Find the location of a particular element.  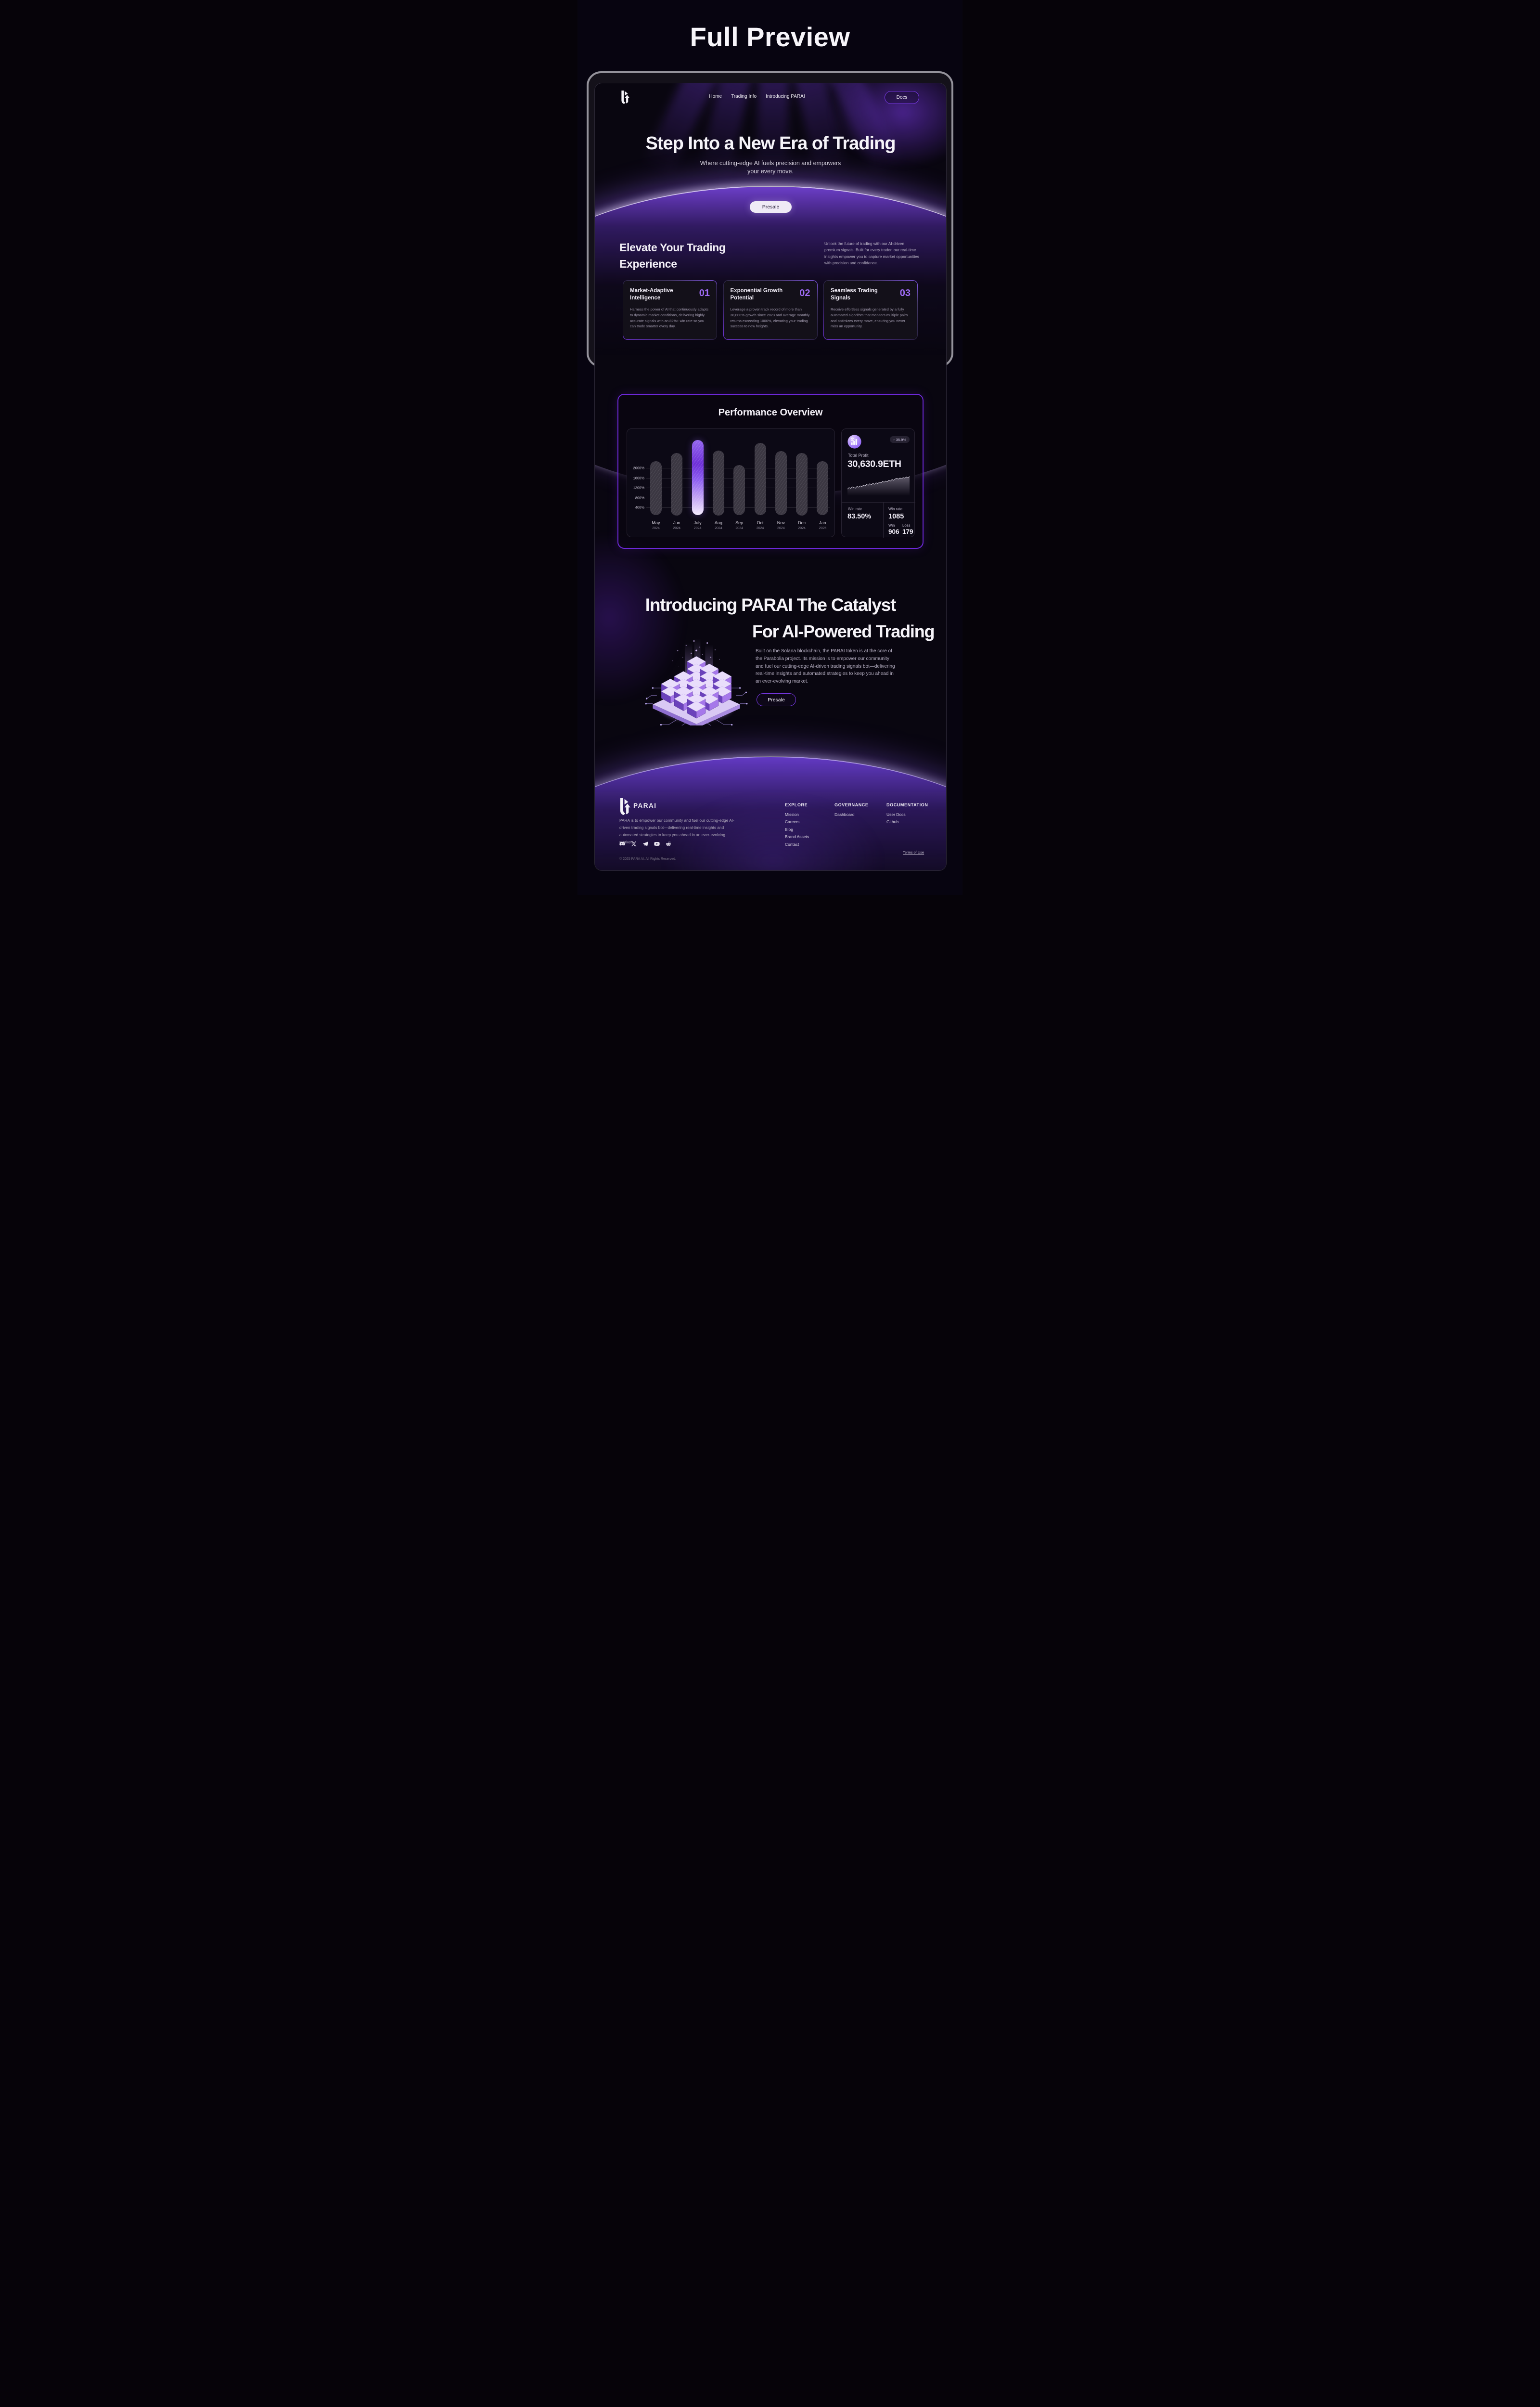

x-icon is located at coordinates (634, 844).